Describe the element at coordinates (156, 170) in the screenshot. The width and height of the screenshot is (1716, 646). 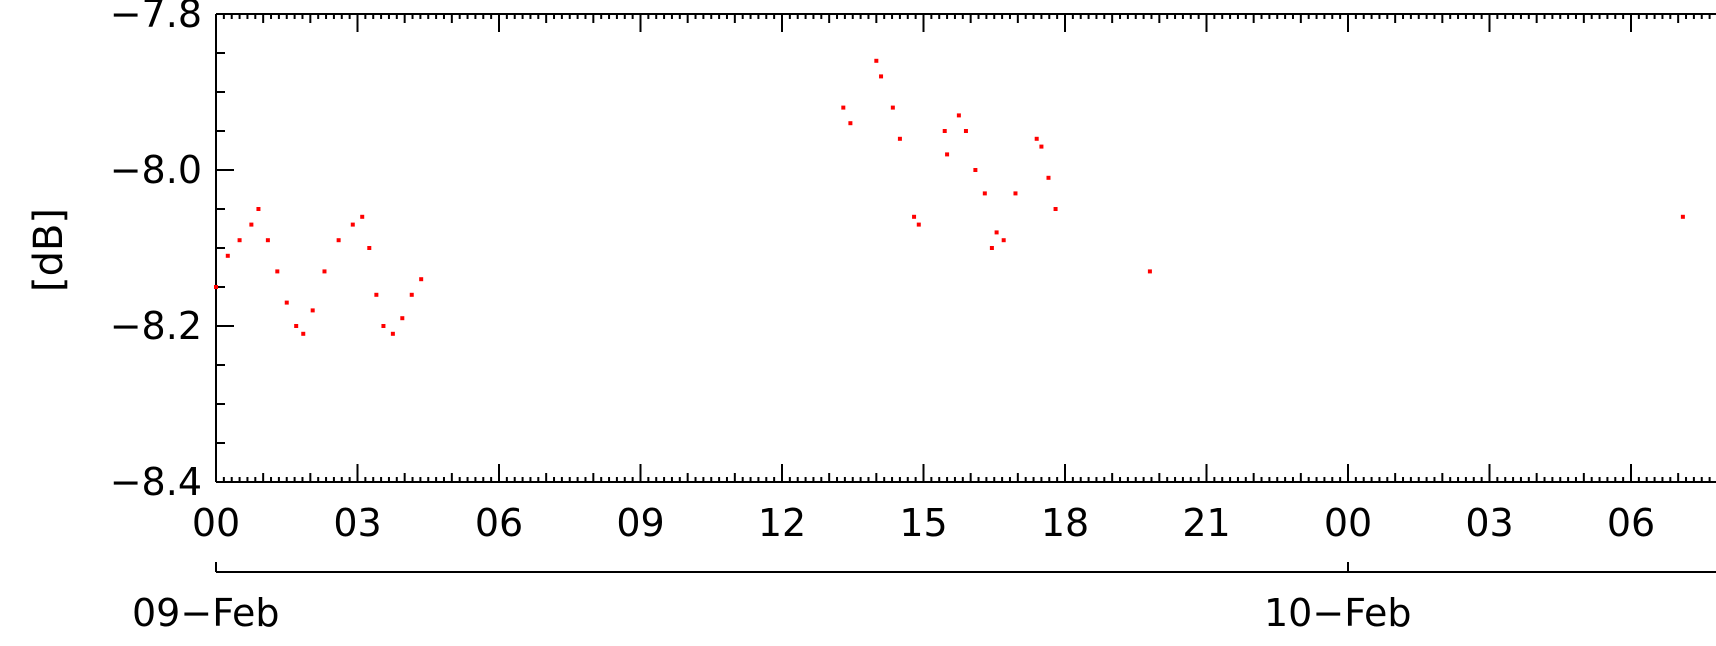
I see `y-tick-label: −8.0` at that location.